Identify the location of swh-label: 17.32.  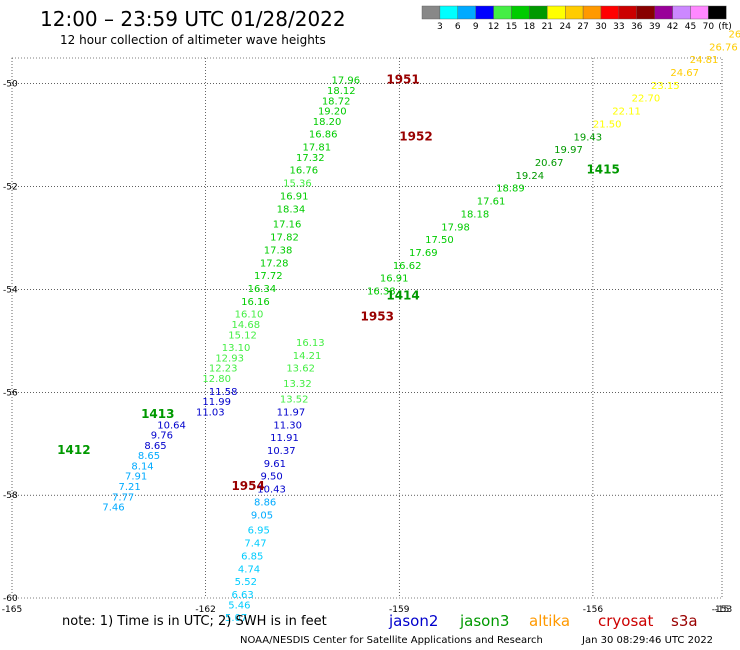
(310, 158).